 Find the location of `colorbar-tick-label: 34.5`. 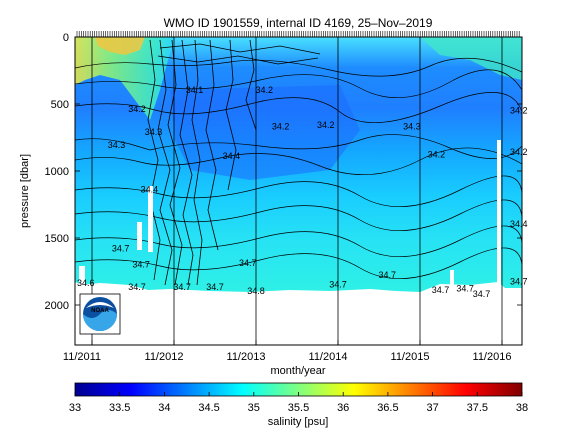

colorbar-tick-label: 34.5 is located at coordinates (208, 408).